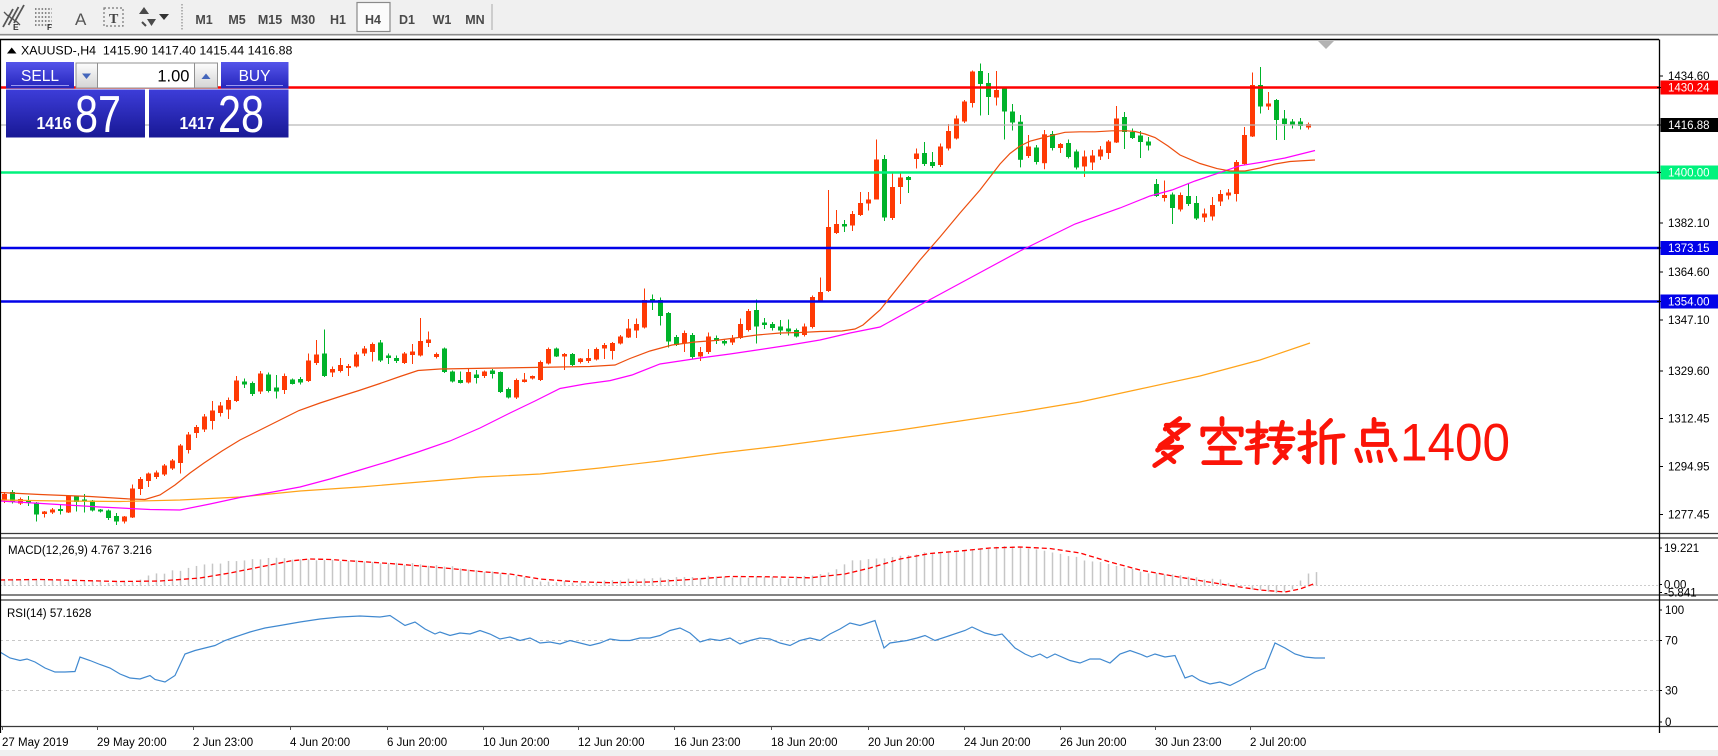 The image size is (1718, 756). I want to click on svg-text: 30 Jun 23:00, so click(1188, 743).